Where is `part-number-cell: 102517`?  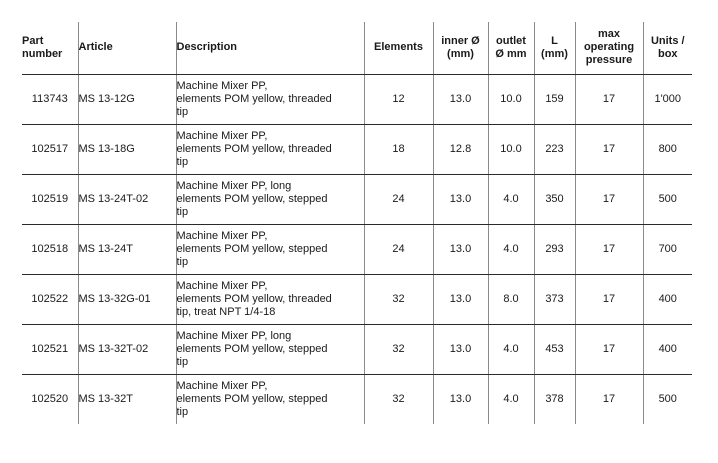
part-number-cell: 102517 is located at coordinates (50, 149).